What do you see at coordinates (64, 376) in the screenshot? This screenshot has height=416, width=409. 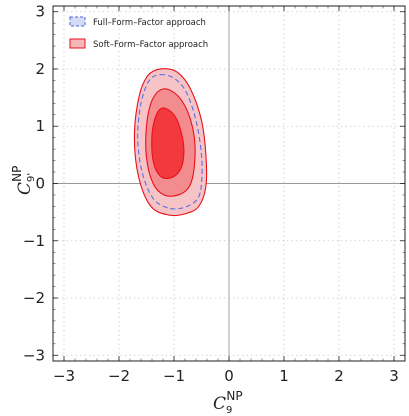 I see `x-tick-label-0: −3` at bounding box center [64, 376].